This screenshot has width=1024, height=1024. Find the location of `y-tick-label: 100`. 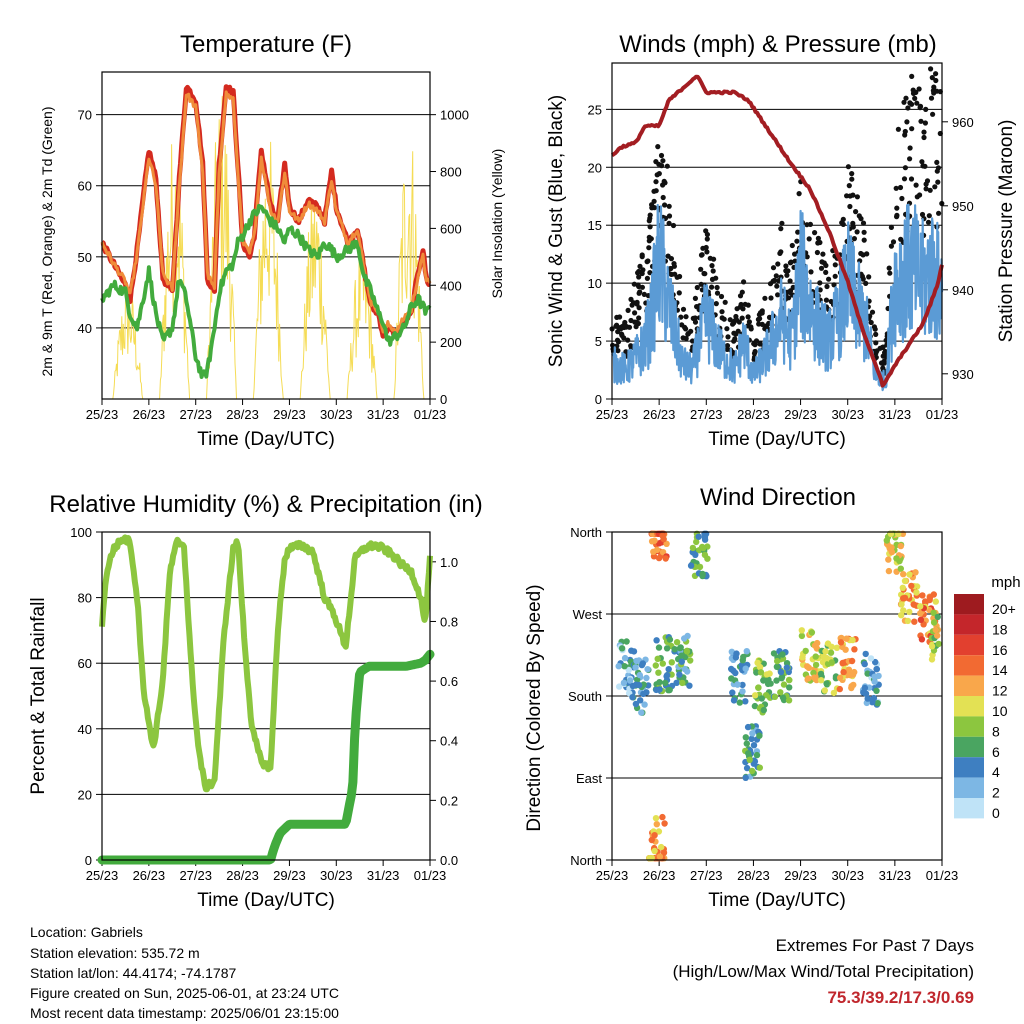

y-tick-label: 100 is located at coordinates (81, 532).